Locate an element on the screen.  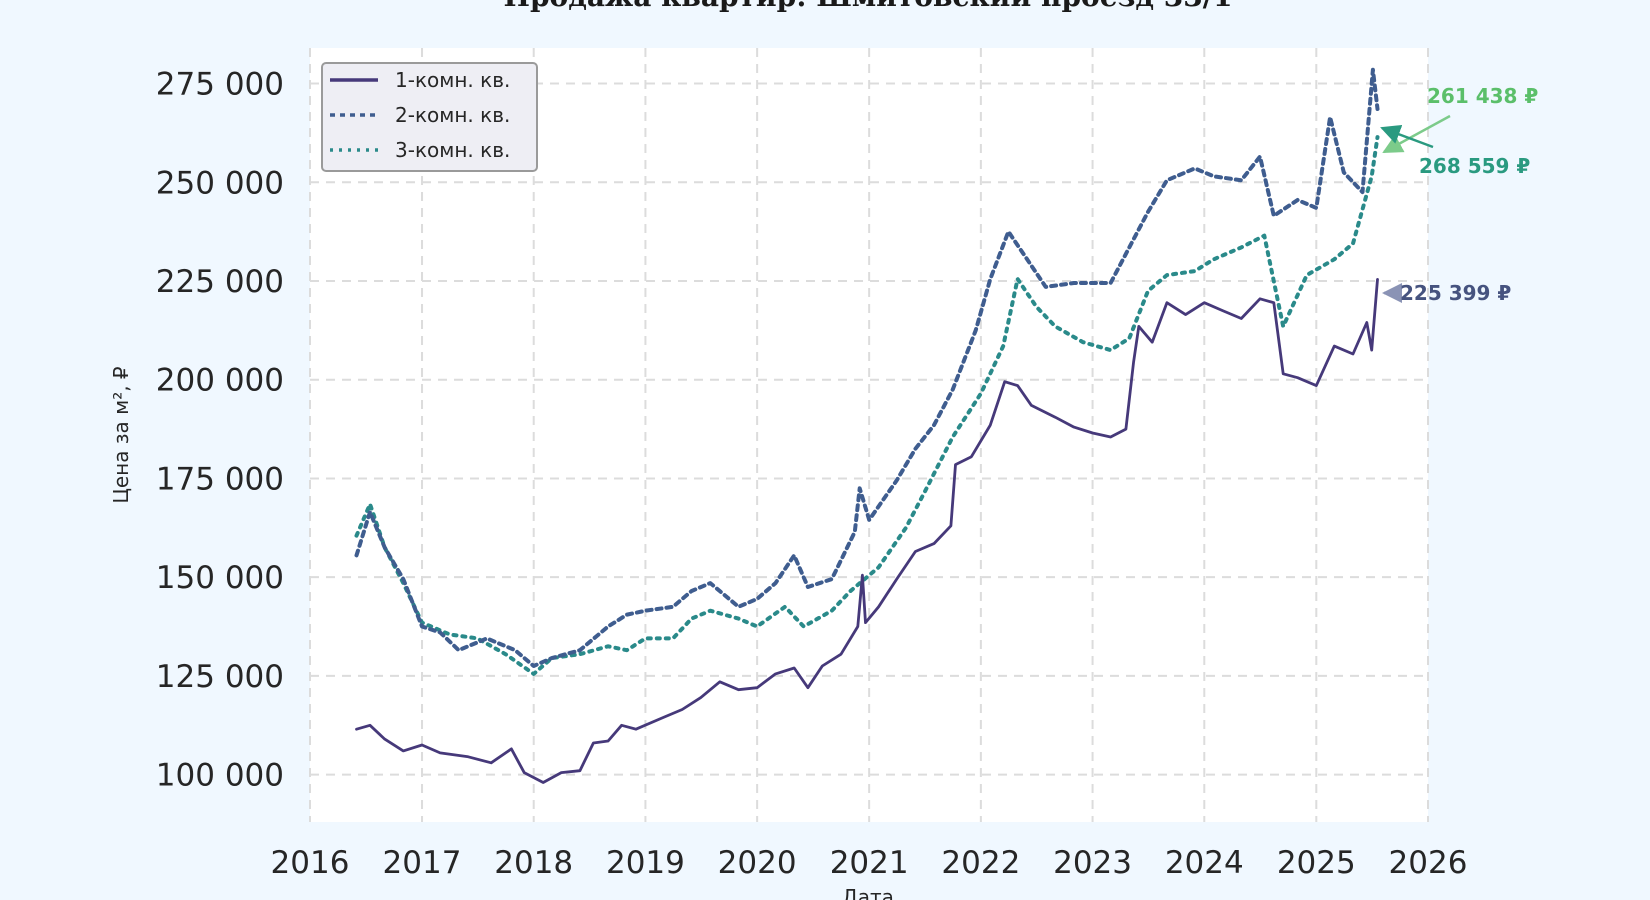
y-tick-label: 100 000 is located at coordinates (220, 776).